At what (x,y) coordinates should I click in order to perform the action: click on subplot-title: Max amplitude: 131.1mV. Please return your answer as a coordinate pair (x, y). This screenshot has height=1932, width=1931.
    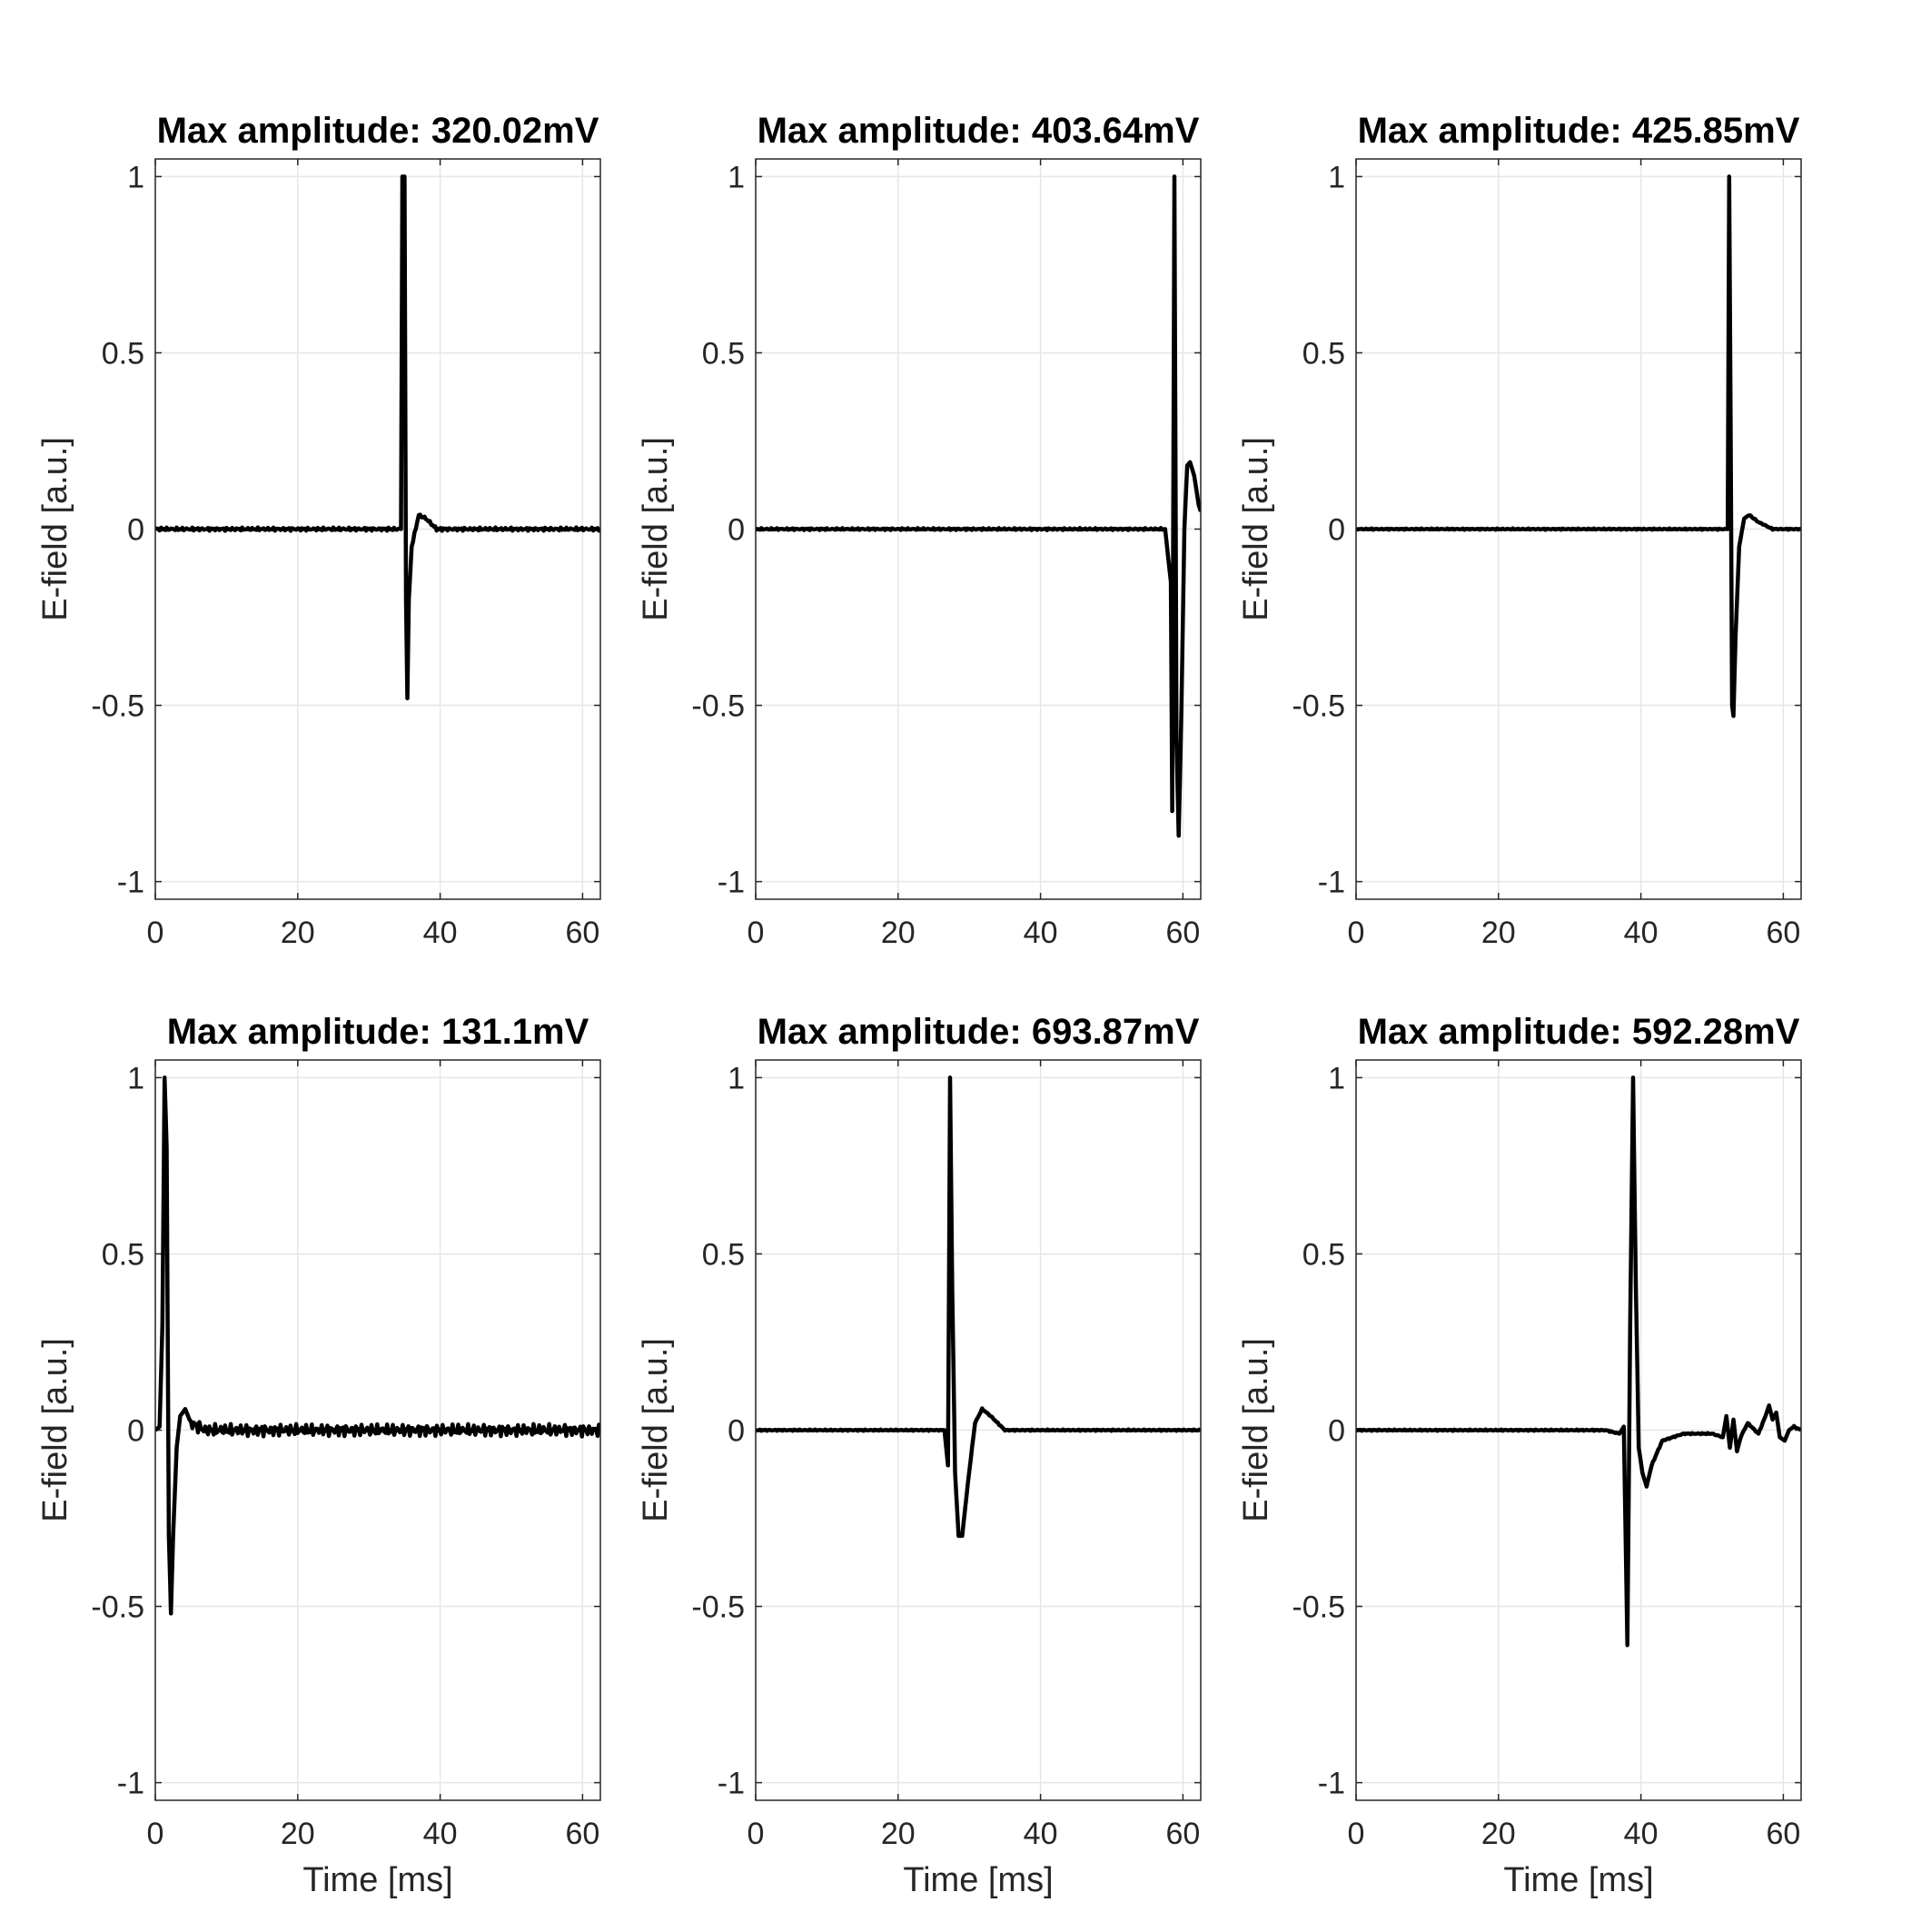
    Looking at the image, I should click on (378, 1032).